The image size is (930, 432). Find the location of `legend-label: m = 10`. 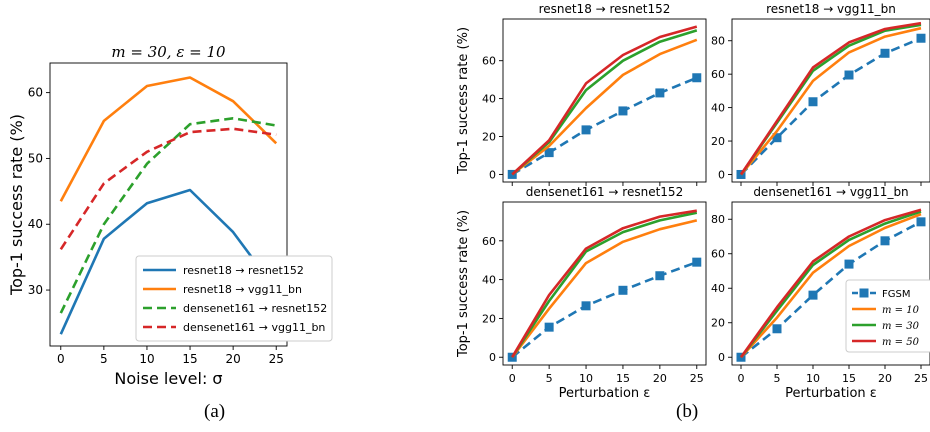

legend-label: m = 10 is located at coordinates (901, 310).